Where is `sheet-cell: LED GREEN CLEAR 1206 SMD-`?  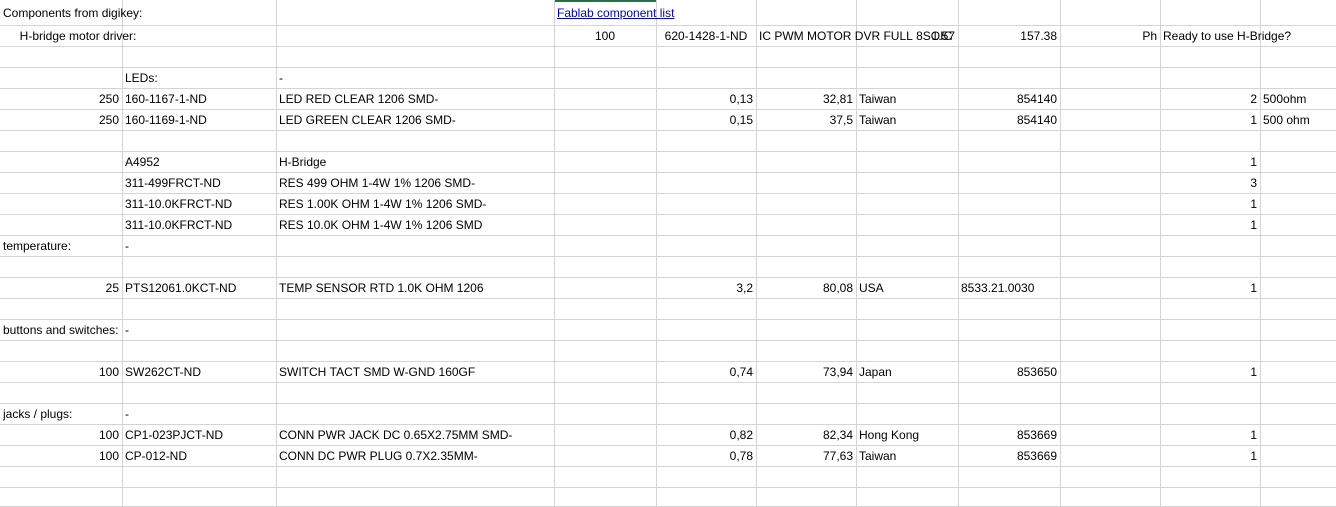
sheet-cell: LED GREEN CLEAR 1206 SMD- is located at coordinates (367, 119).